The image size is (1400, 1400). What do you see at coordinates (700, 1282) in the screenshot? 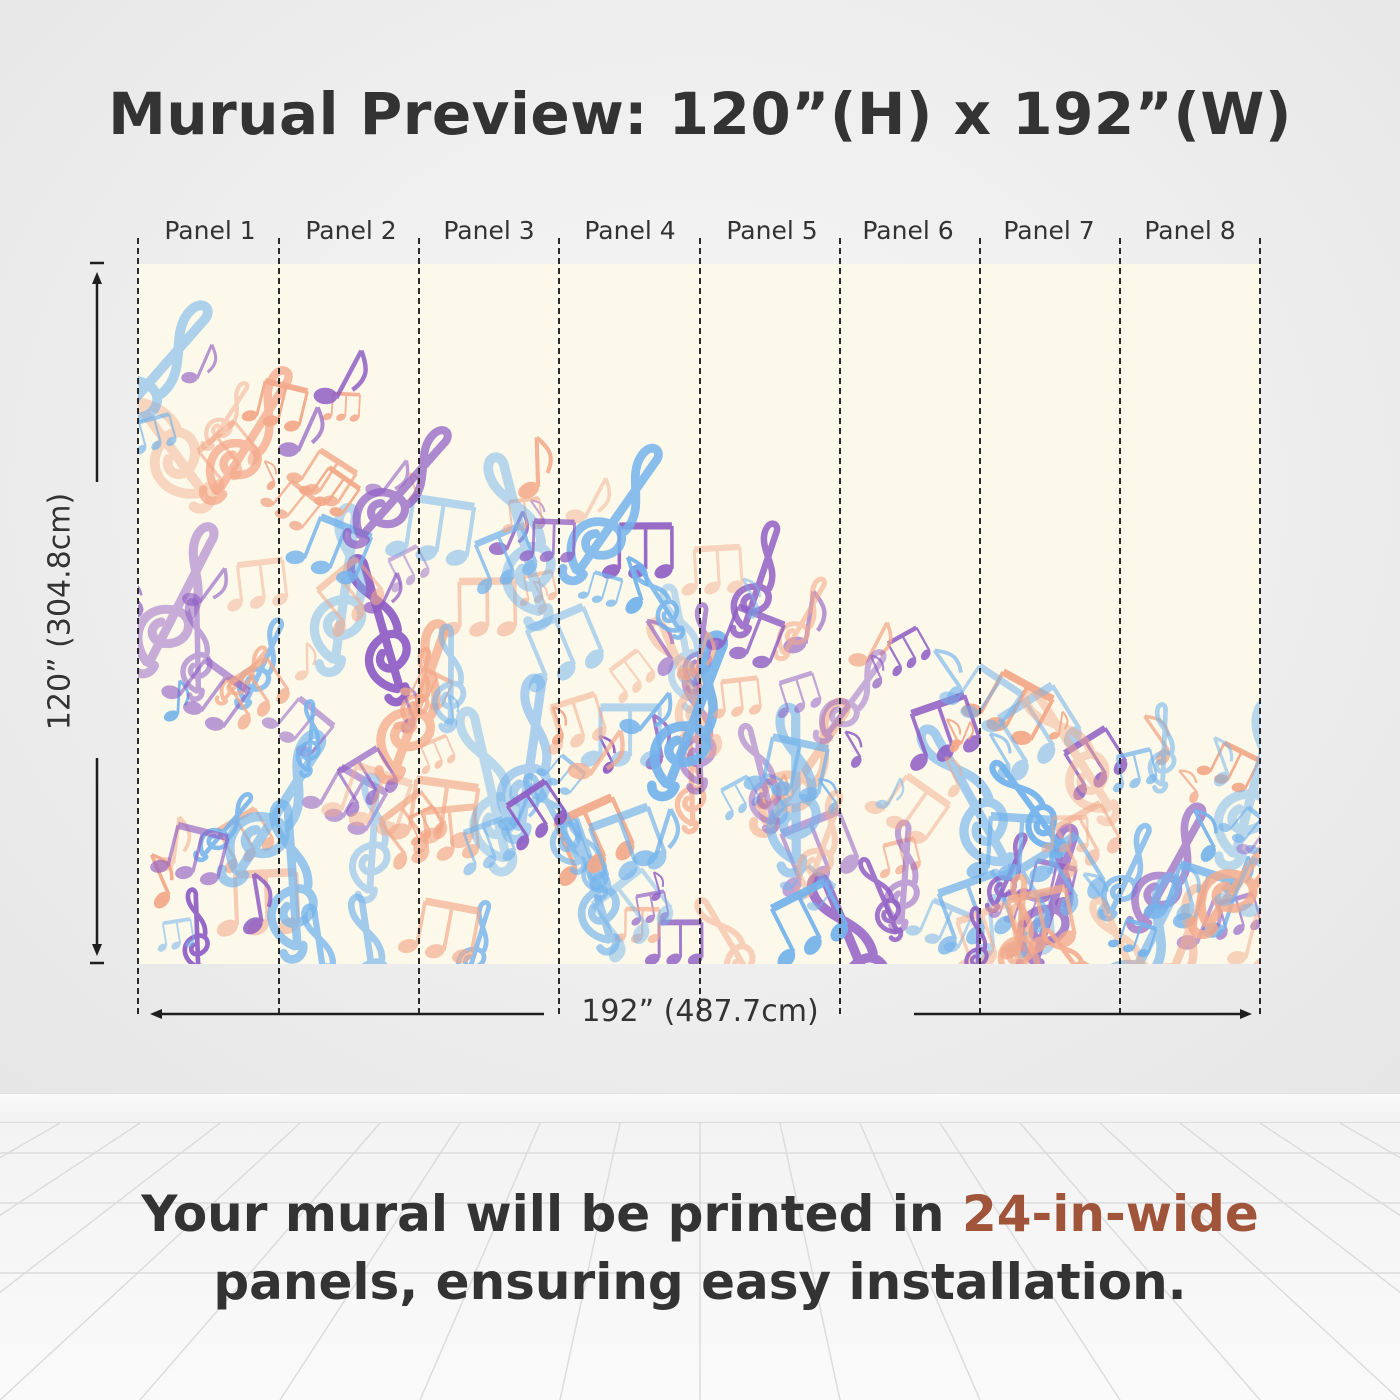
I see `caption-line-2: panels, ensuring easy installation.` at bounding box center [700, 1282].